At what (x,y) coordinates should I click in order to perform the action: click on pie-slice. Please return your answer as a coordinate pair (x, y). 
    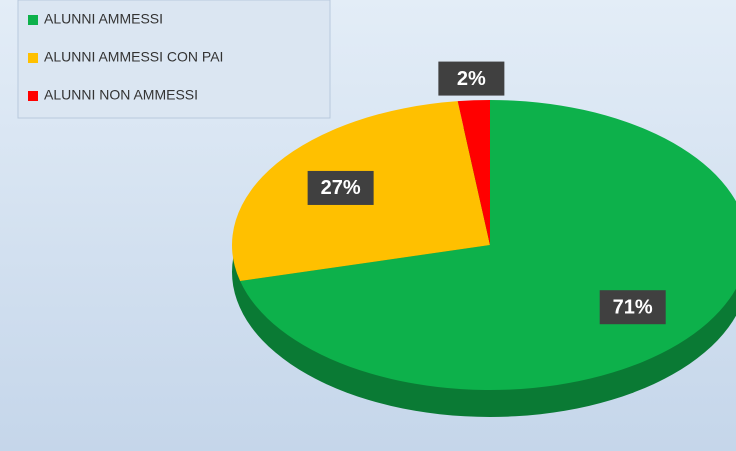
    Looking at the image, I should click on (473, 172).